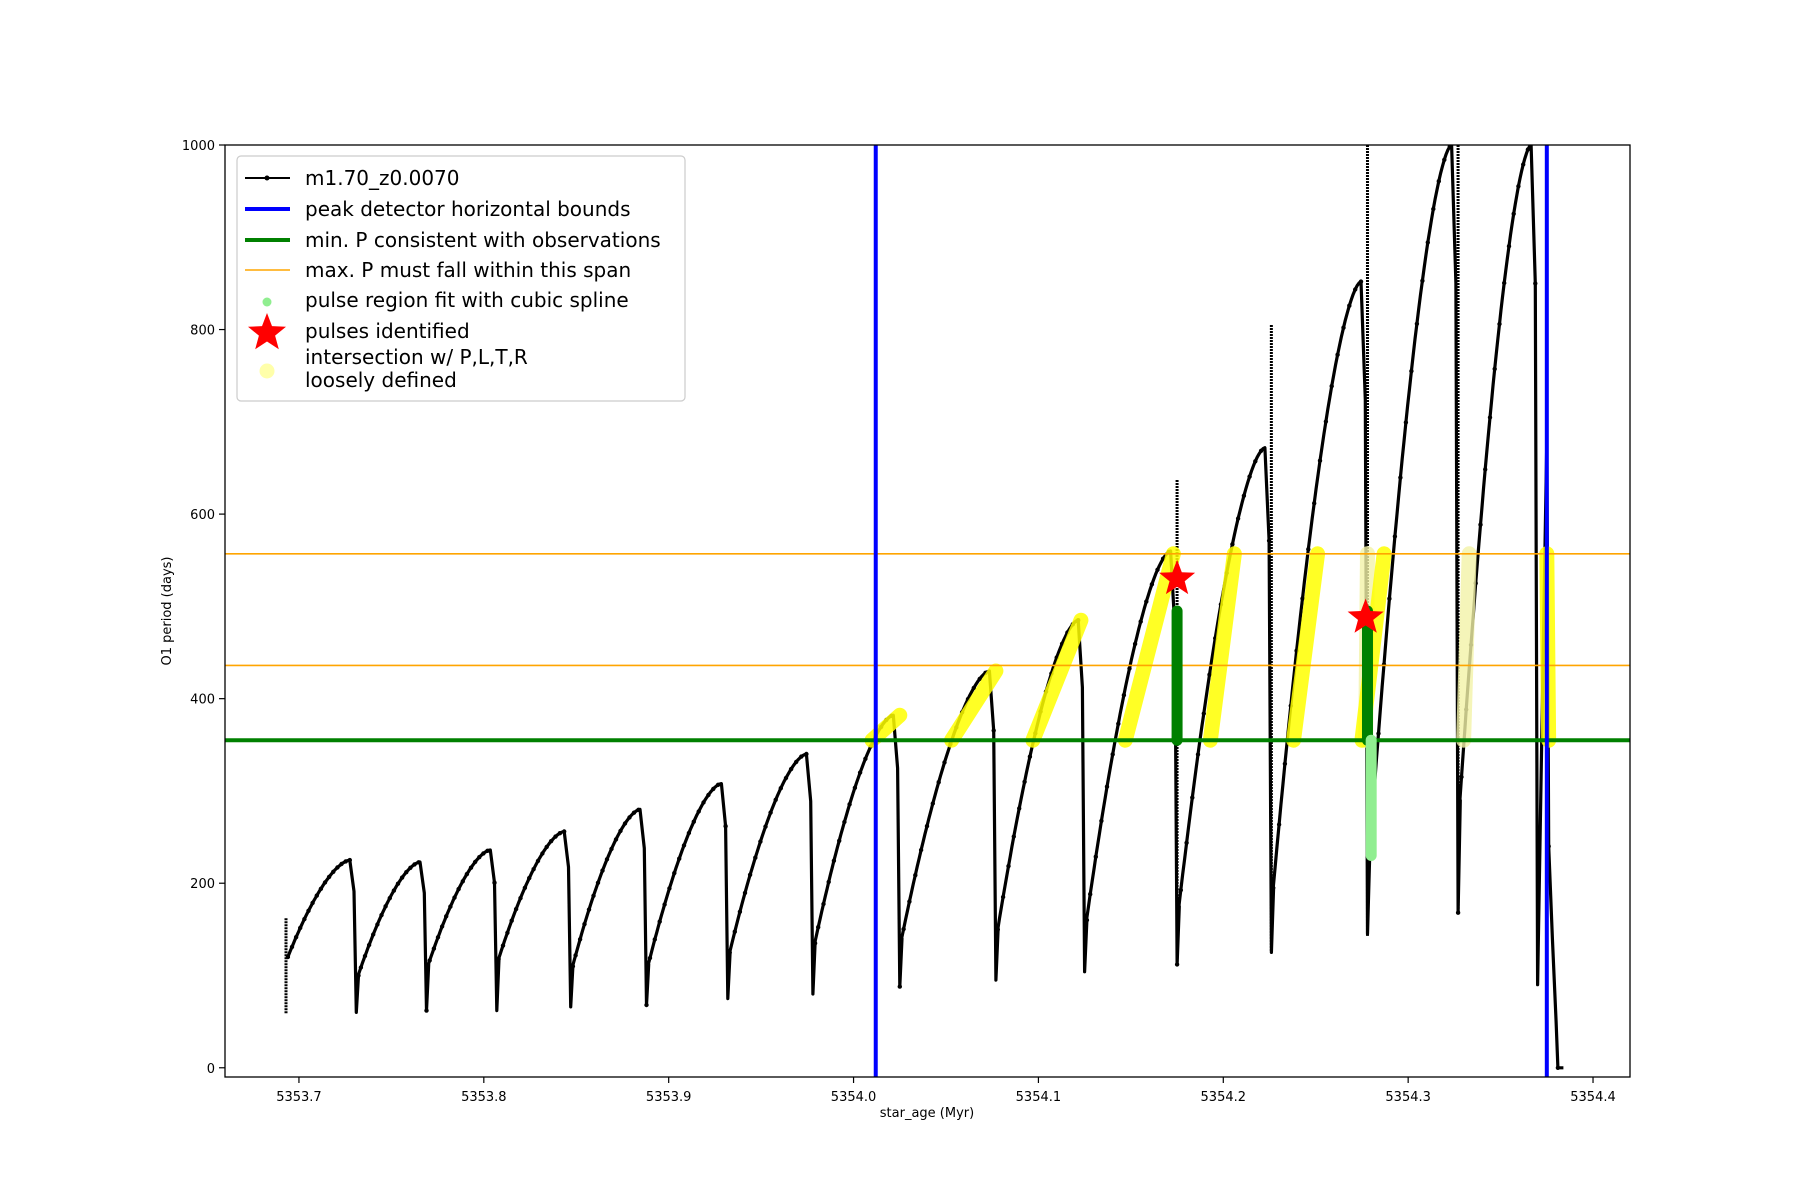 This screenshot has height=1204, width=1800. What do you see at coordinates (202, 884) in the screenshot?
I see `y-tick-label: 200` at bounding box center [202, 884].